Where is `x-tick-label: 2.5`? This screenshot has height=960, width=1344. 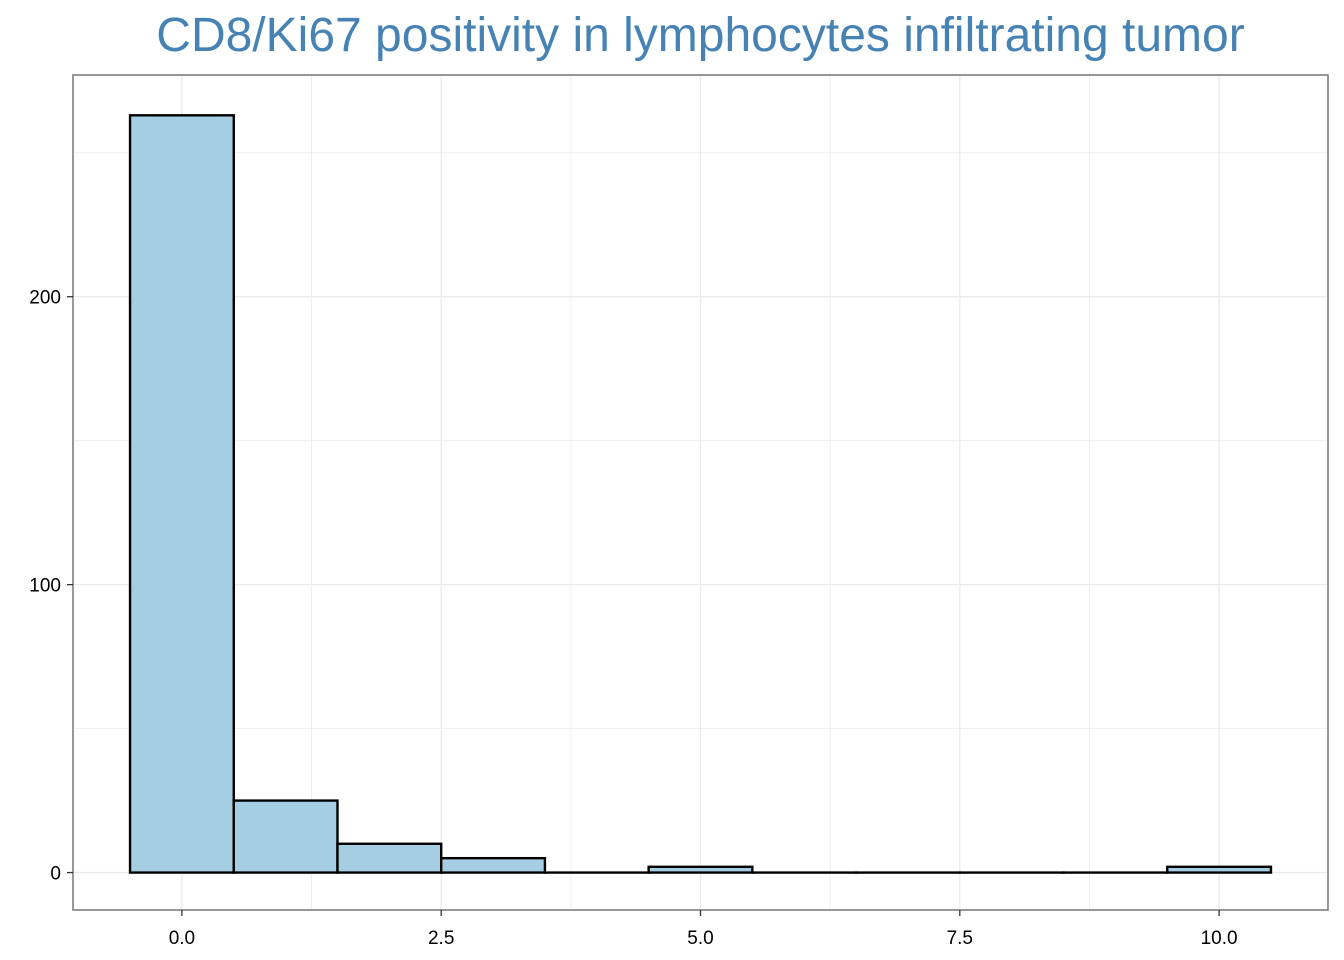
x-tick-label: 2.5 is located at coordinates (441, 938).